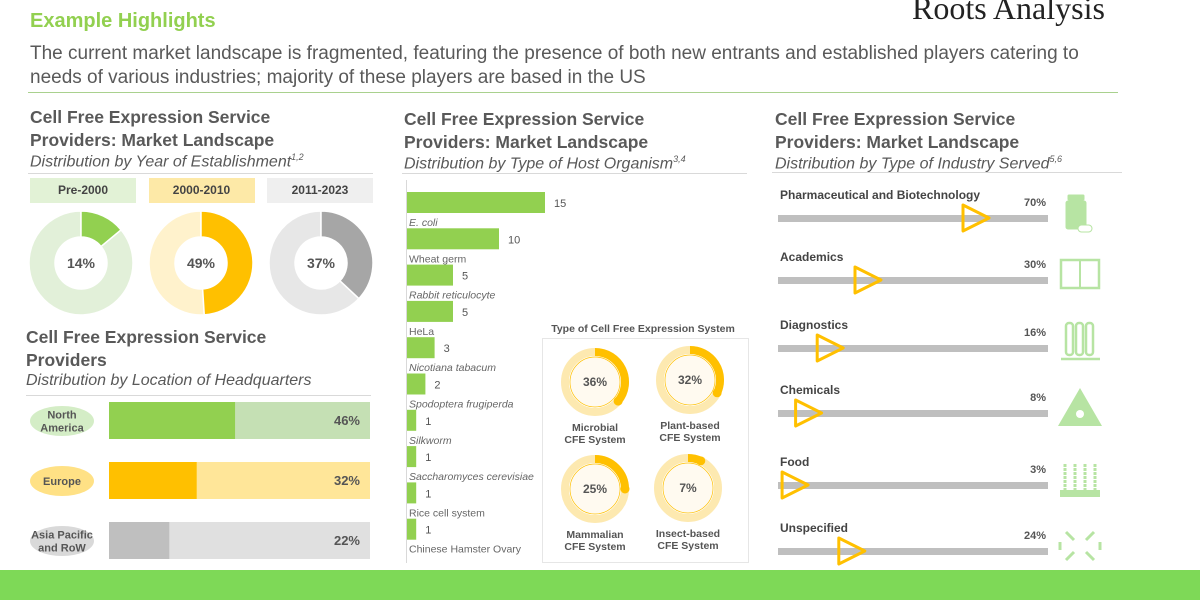  Describe the element at coordinates (539, 164) in the screenshot. I see `subtitle-text: Distribution by Type of Host Organism` at that location.